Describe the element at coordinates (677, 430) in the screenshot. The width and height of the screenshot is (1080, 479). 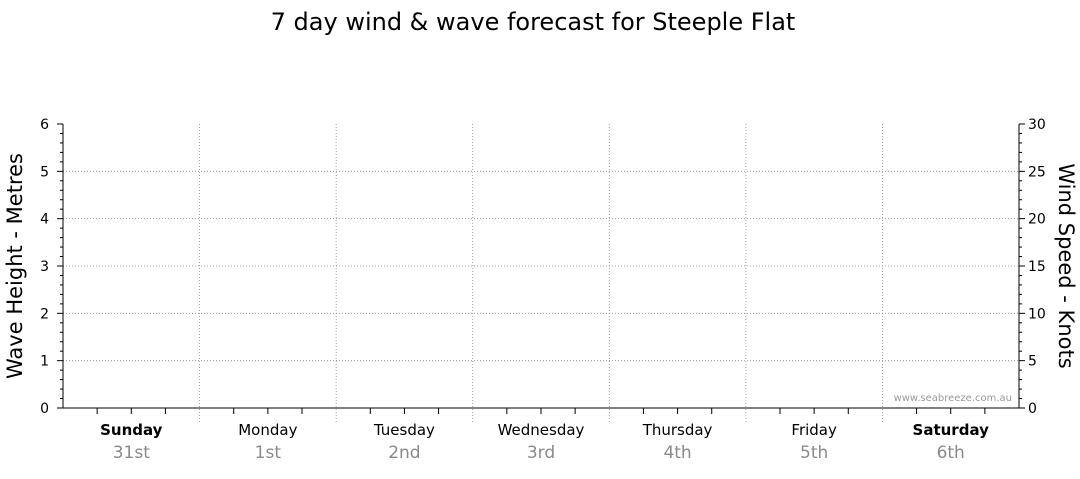
I see `day-name-label: Thursday` at that location.